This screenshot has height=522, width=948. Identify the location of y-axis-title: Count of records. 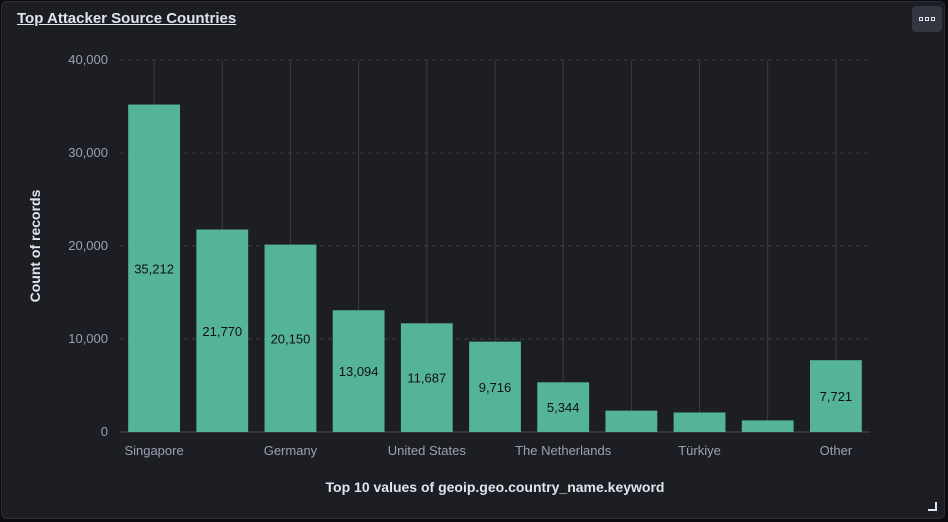
(35, 245).